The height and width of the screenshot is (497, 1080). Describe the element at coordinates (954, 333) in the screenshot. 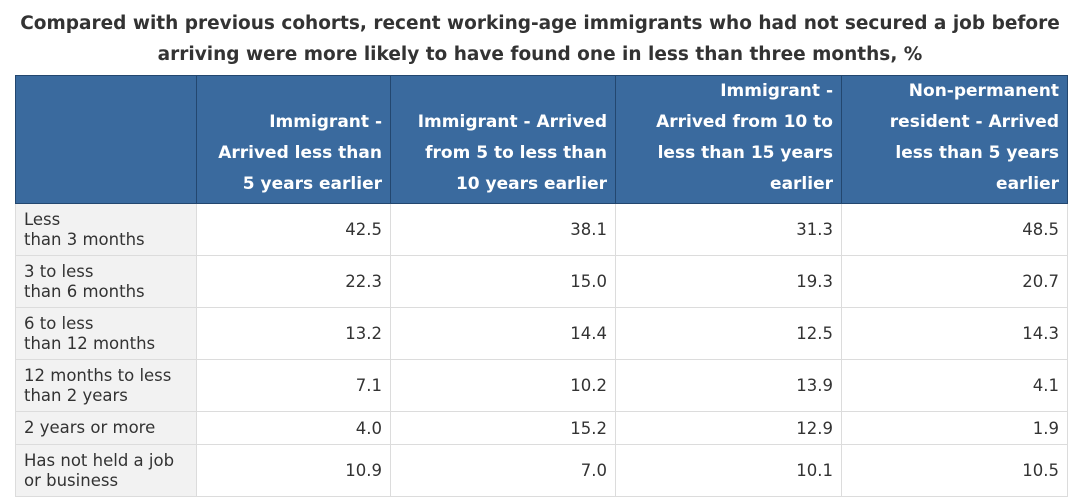

I see `table-cell: 14.3` at that location.